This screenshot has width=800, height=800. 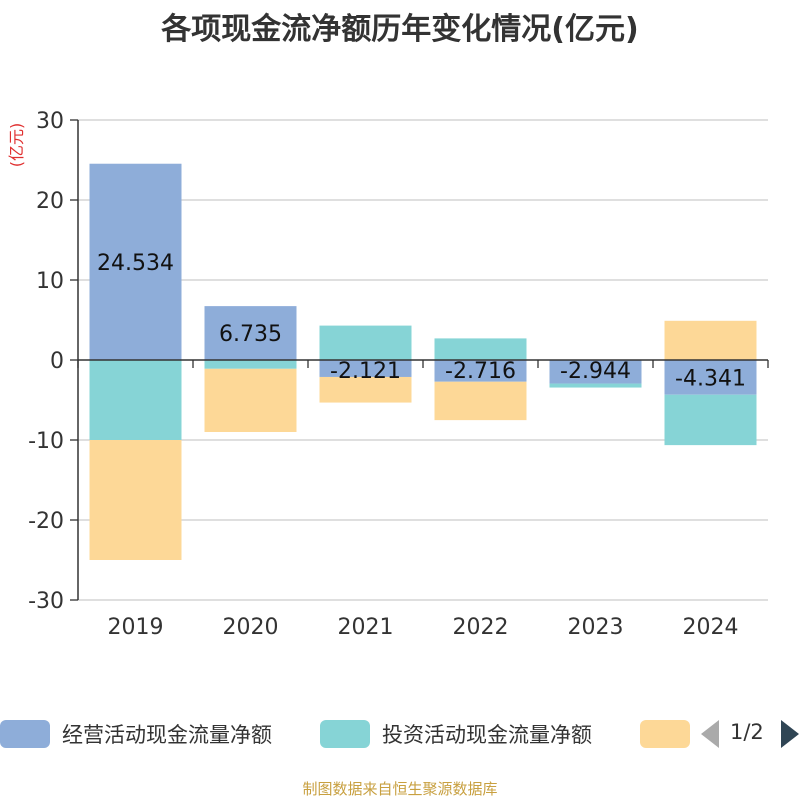 What do you see at coordinates (595, 385) in the screenshot?
I see `bar-investing-2023` at bounding box center [595, 385].